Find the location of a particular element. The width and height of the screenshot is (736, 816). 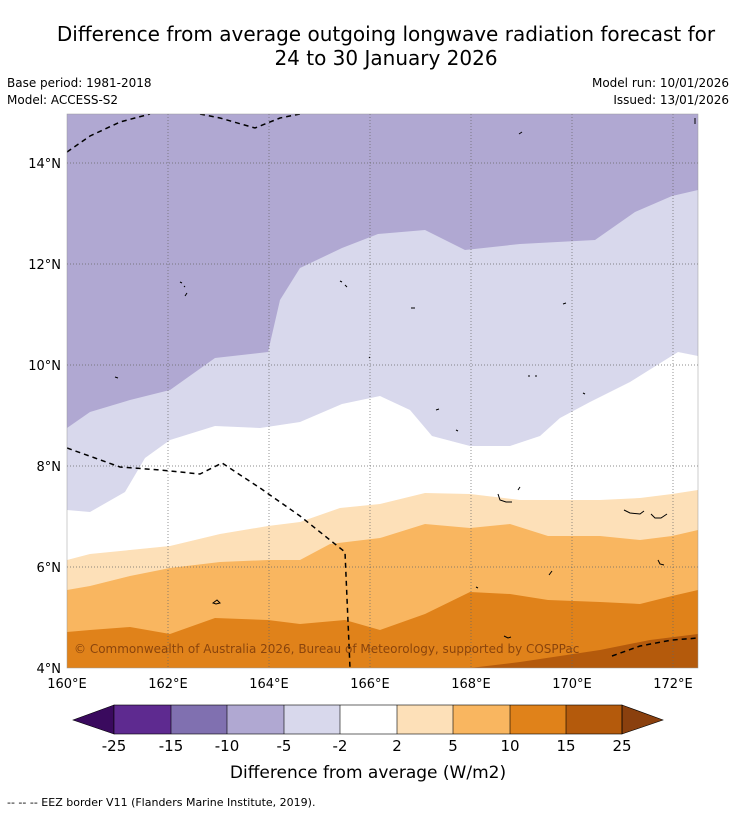

lon-tick: 168°E is located at coordinates (471, 684).